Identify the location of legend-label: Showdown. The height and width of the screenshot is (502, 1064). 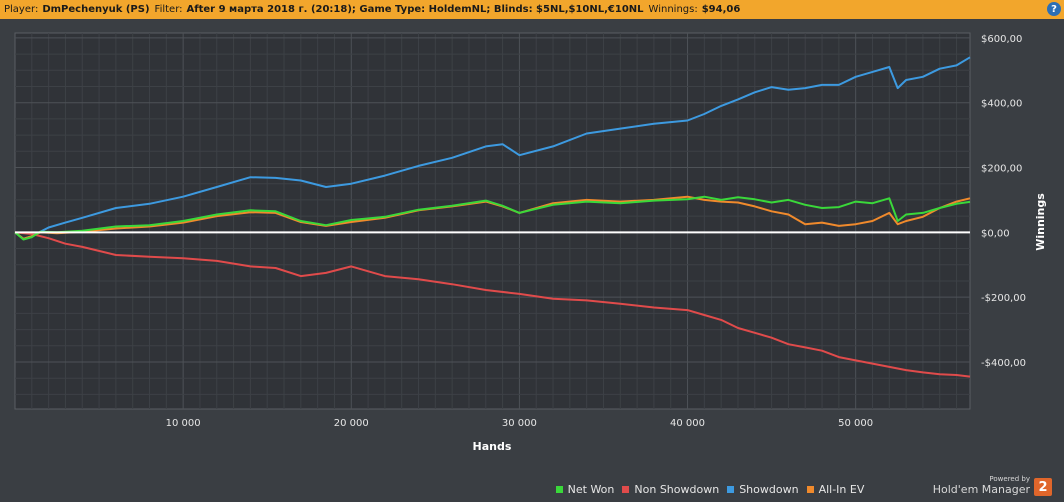
(769, 489).